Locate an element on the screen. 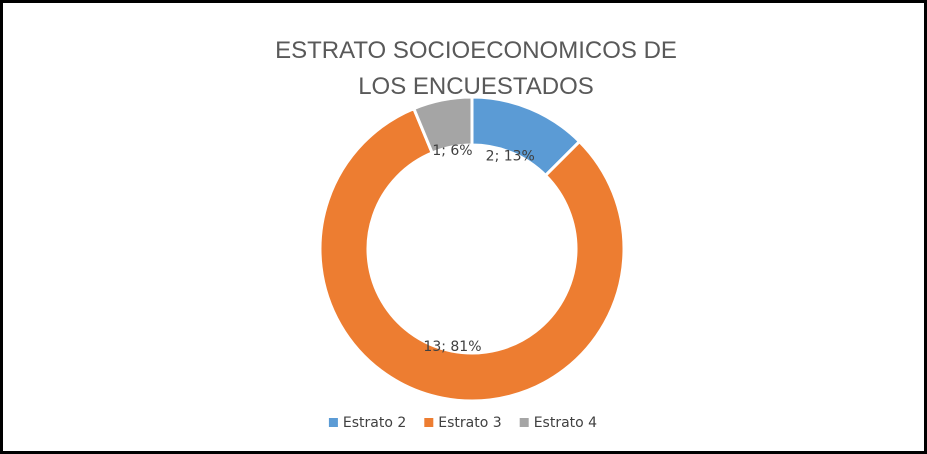  legend-label: Estrato 3 is located at coordinates (469, 423).